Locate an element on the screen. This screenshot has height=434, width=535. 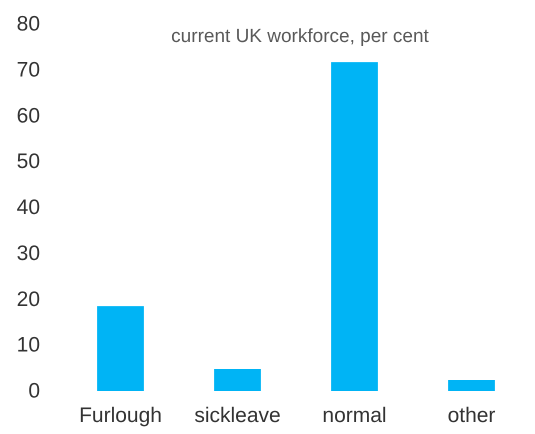
y-tick-label: 20 is located at coordinates (28, 299).